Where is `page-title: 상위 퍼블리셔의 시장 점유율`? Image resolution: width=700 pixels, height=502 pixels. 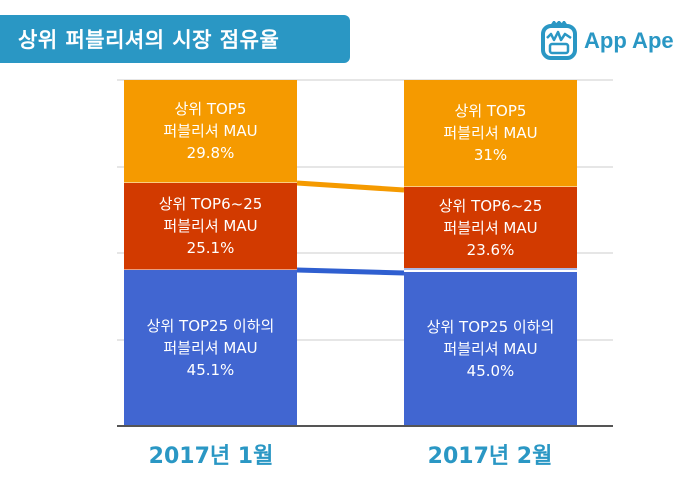 page-title: 상위 퍼블리셔의 시장 점유율 is located at coordinates (175, 39).